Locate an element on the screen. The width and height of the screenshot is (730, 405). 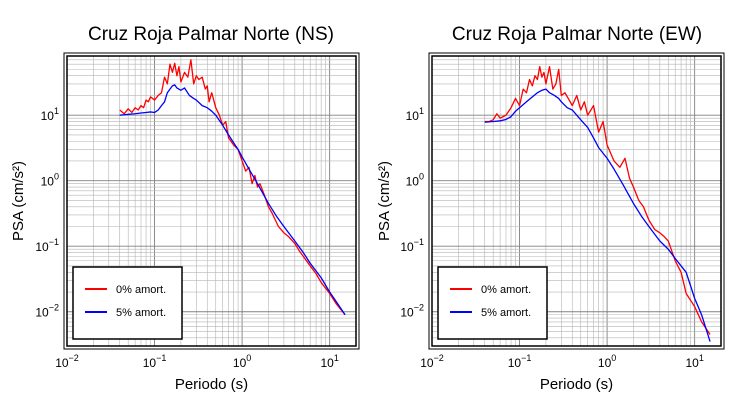
chart-title: Cruz Roja Palmar Norte (NS) is located at coordinates (211, 34).